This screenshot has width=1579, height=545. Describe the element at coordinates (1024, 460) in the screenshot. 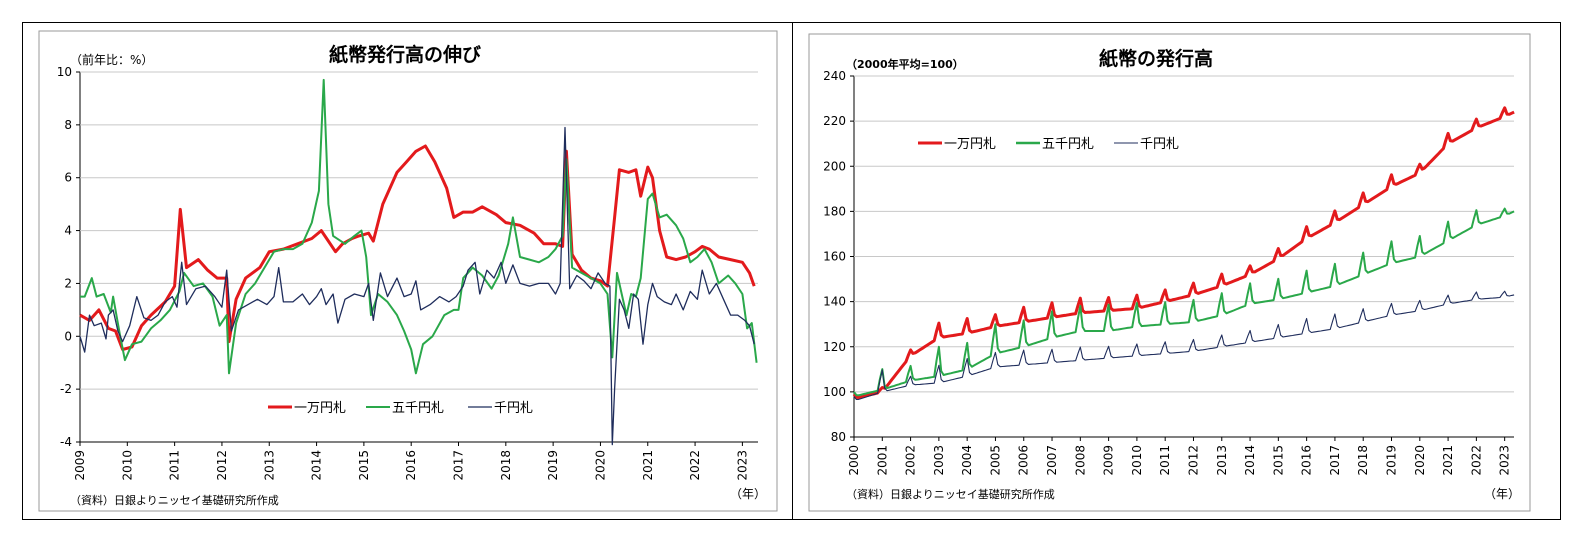

I see `x-tick-label: 2006` at that location.